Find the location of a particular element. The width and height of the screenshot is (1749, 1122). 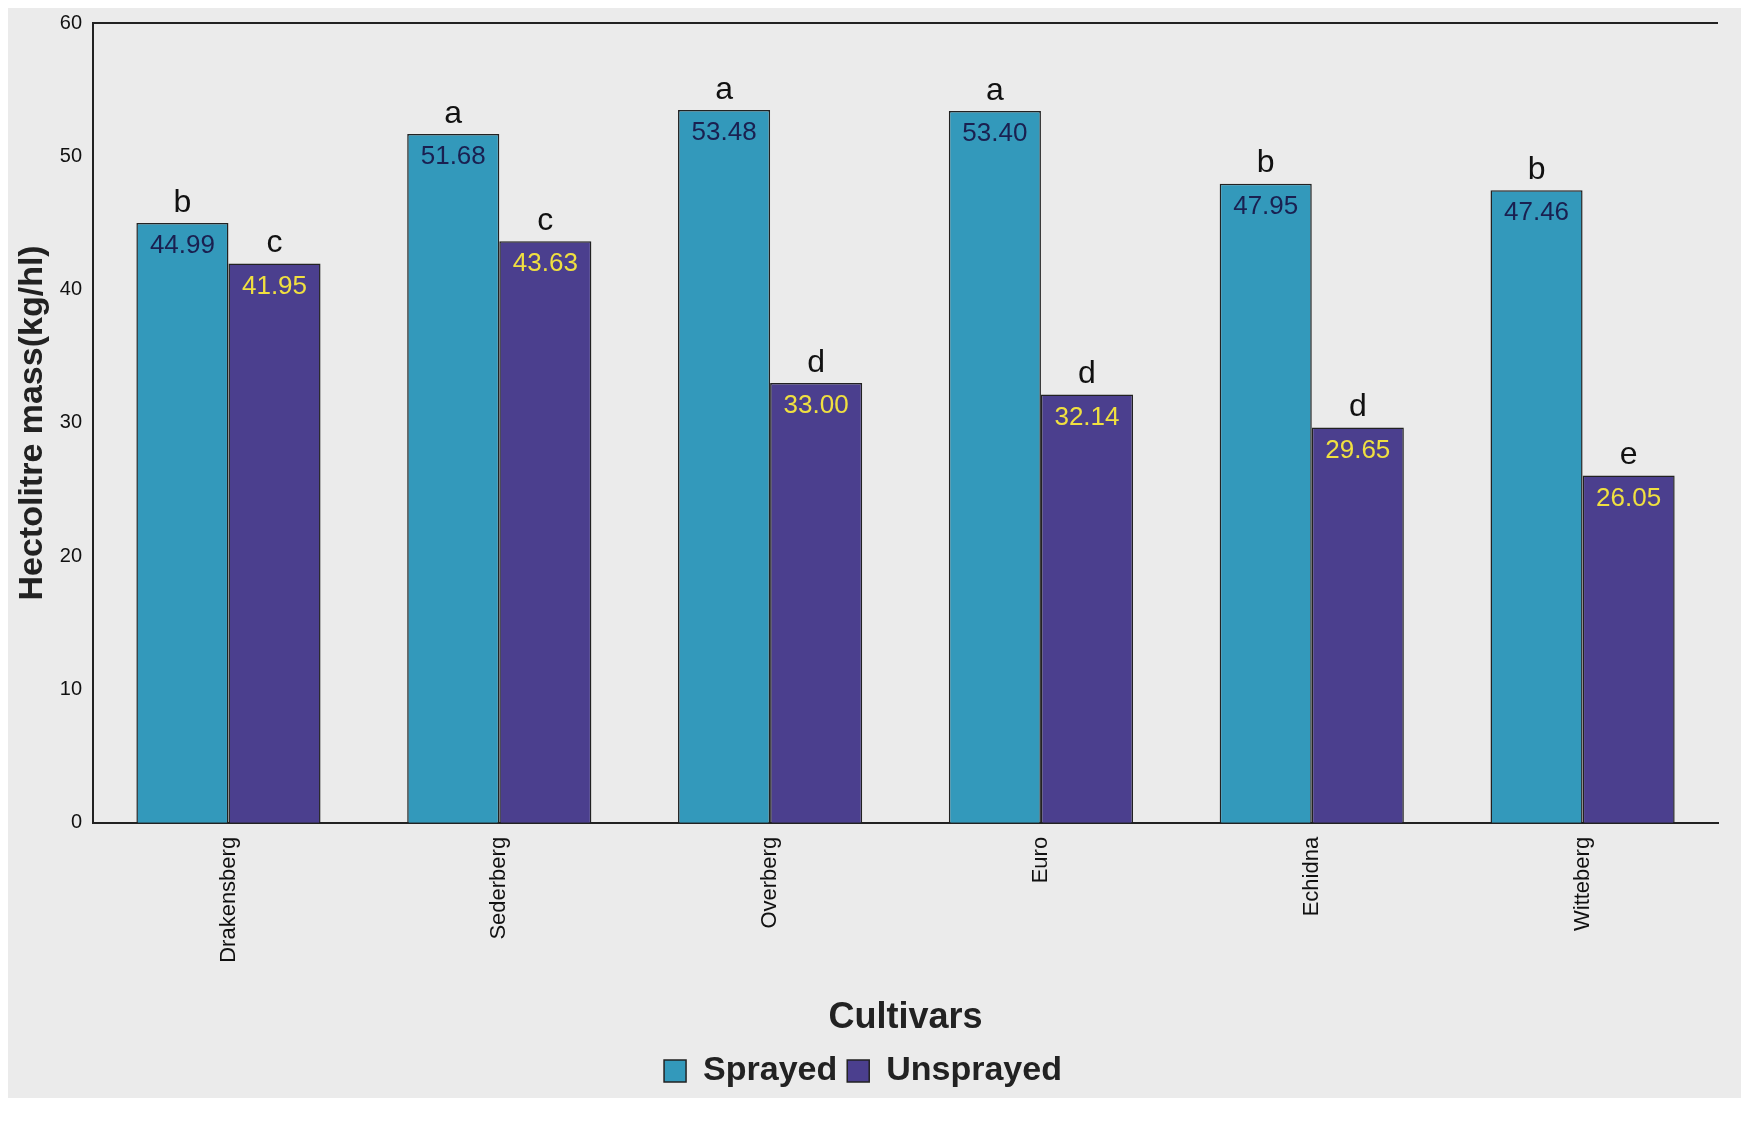

x-tick-label: Euro is located at coordinates (1039, 860).